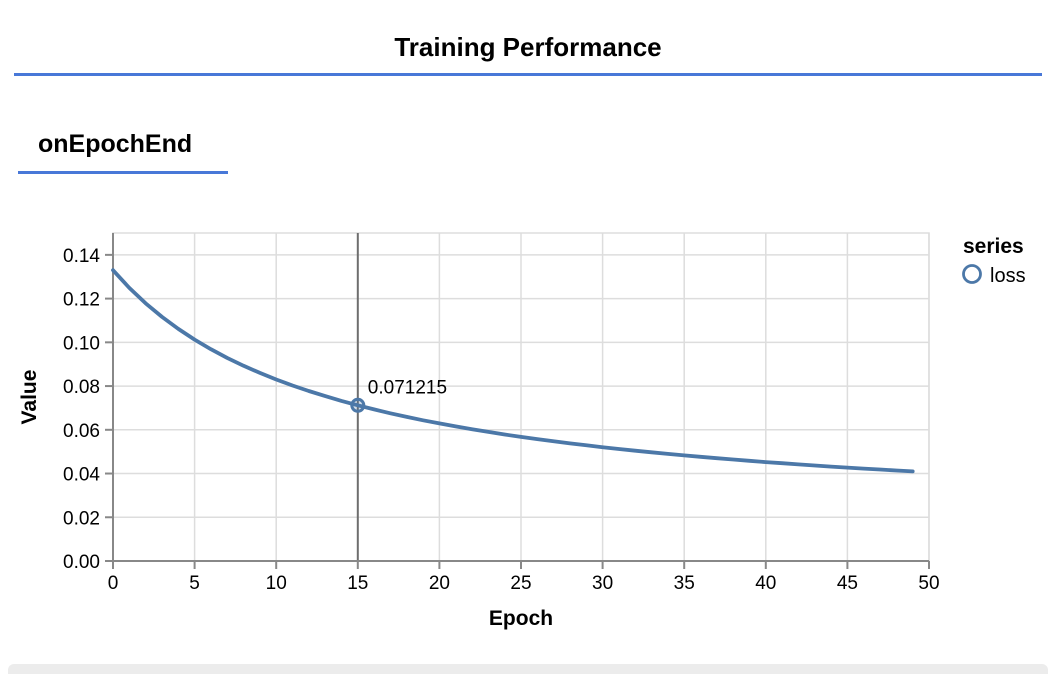 Image resolution: width=1056 pixels, height=674 pixels. I want to click on title-rule, so click(528, 74).